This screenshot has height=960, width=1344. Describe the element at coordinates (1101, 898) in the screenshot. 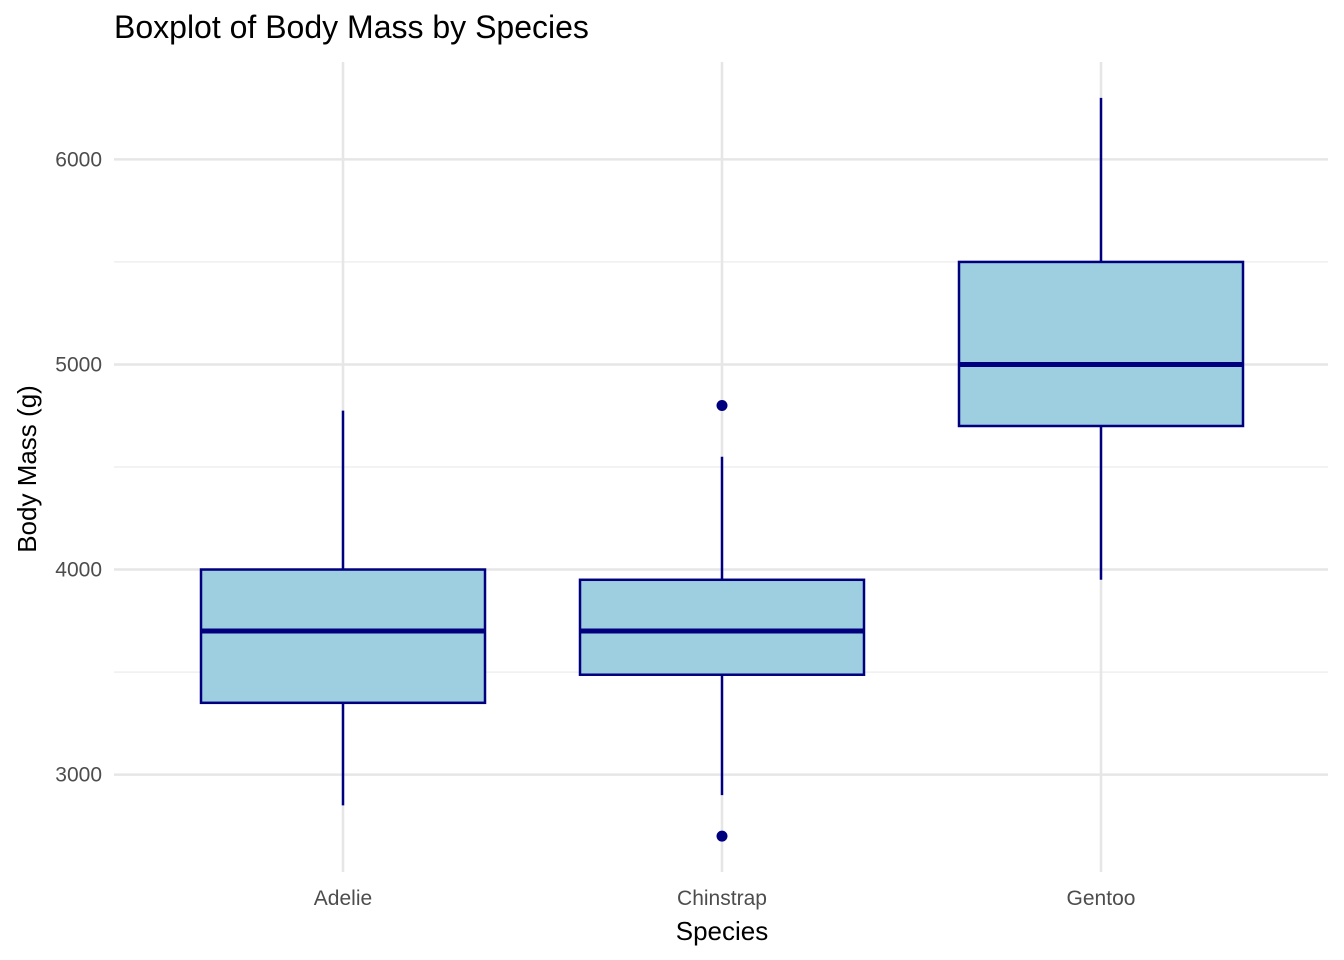

I see `x-tick-label: Gentoo` at that location.